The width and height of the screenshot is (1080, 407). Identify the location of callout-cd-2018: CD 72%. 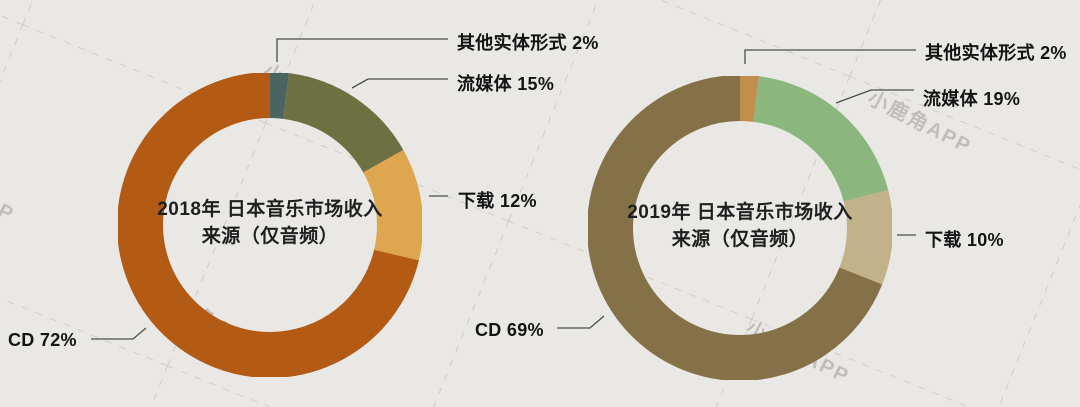
(42, 340).